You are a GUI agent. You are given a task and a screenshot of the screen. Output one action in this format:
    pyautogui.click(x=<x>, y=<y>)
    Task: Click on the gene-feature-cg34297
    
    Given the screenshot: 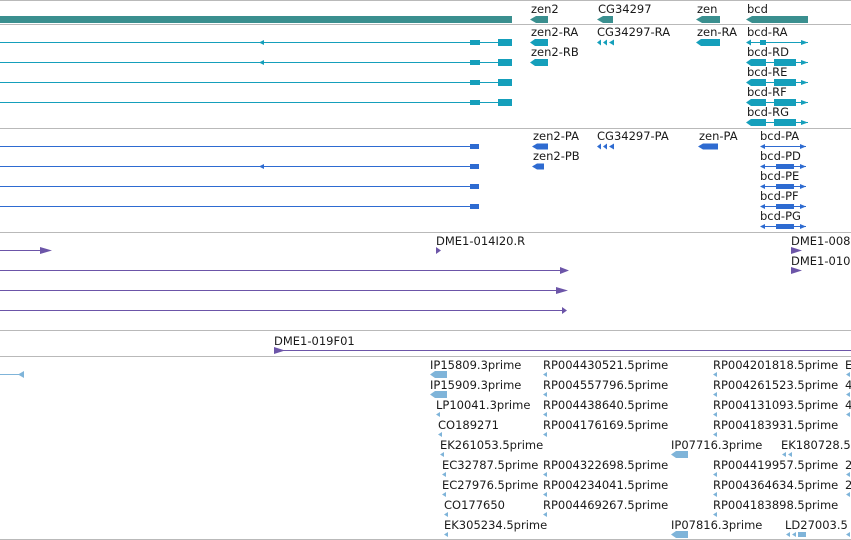 What is the action you would take?
    pyautogui.click(x=605, y=19)
    